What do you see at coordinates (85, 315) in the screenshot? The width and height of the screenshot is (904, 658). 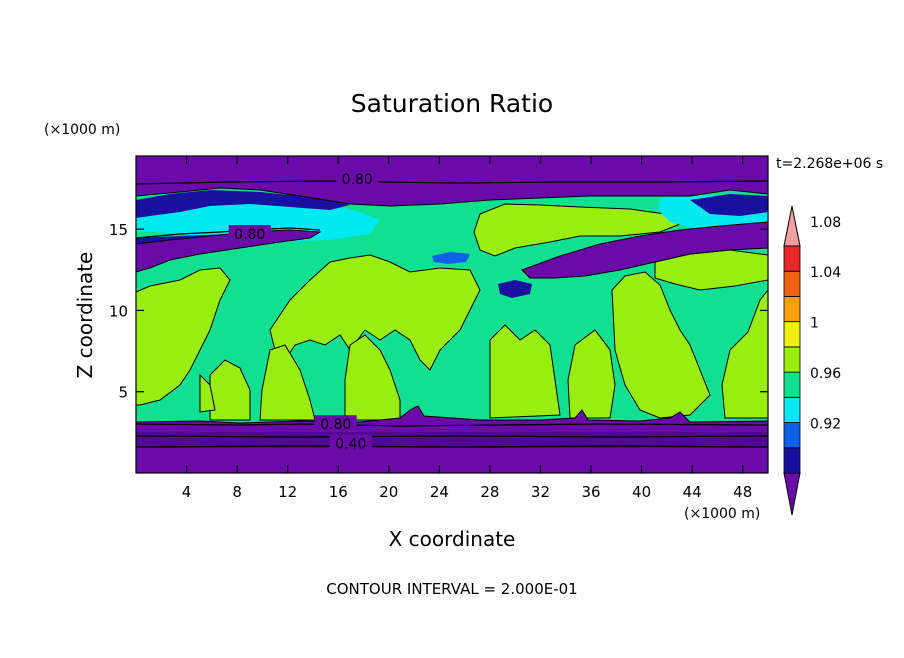 I see `y-axis-label: Z coordinate` at bounding box center [85, 315].